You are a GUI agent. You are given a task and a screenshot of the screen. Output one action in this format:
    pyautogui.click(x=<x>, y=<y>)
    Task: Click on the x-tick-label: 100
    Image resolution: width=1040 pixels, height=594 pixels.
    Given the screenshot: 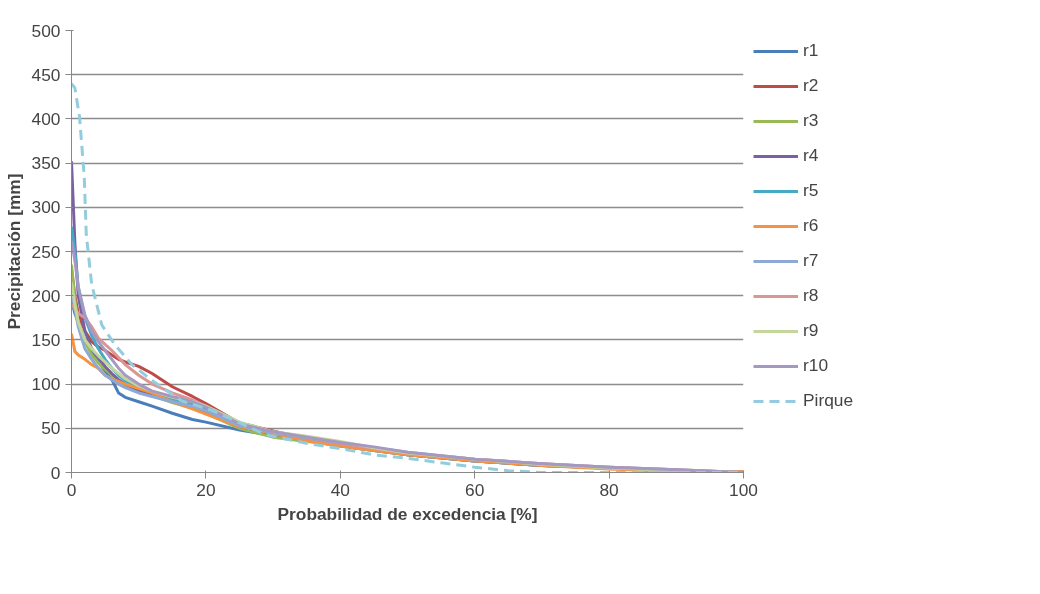 What is the action you would take?
    pyautogui.click(x=743, y=489)
    